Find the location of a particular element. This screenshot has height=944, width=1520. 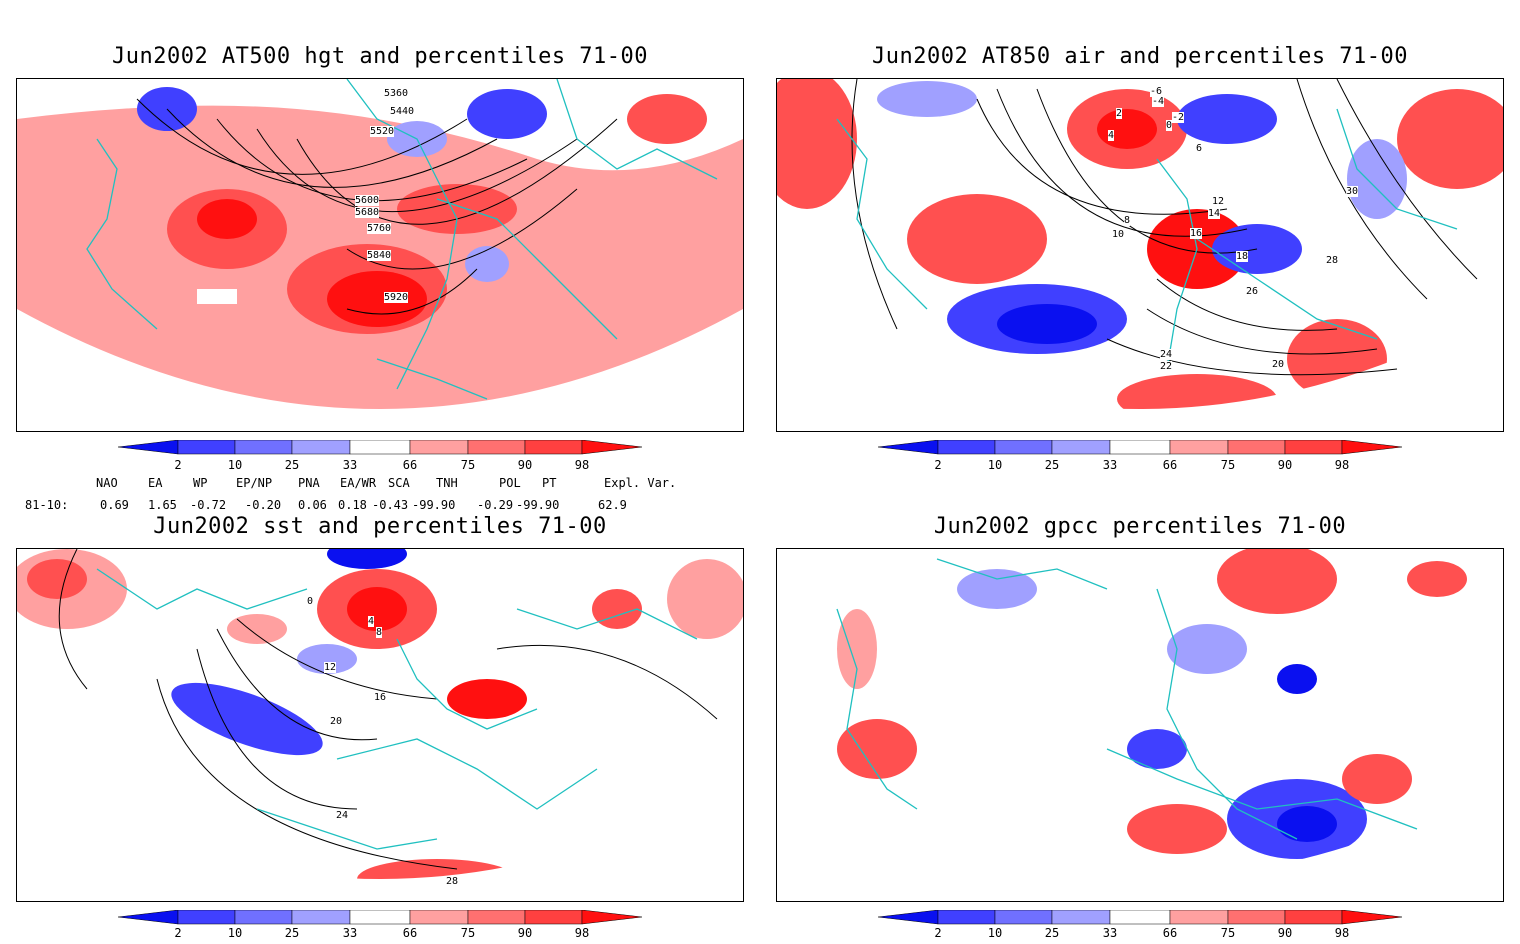

colorbar-hgt500: 2 10 25 33 66 75 90 98 is located at coordinates (380, 457).